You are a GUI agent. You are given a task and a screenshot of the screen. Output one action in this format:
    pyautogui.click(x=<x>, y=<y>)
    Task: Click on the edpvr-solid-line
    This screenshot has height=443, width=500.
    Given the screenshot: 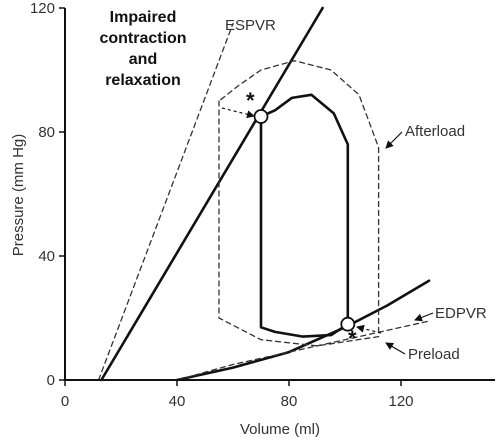 What is the action you would take?
    pyautogui.click(x=303, y=330)
    